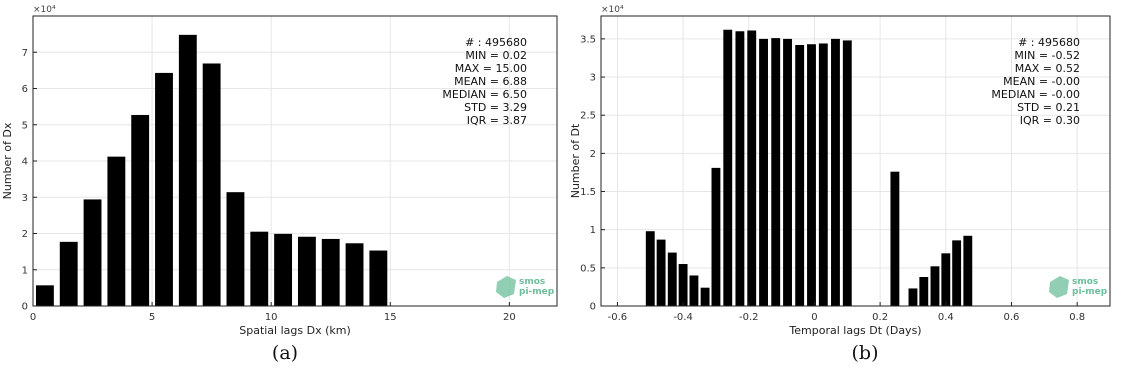 This screenshot has height=378, width=1123. Describe the element at coordinates (588, 192) in the screenshot. I see `y-tick-label: 1.5` at that location.